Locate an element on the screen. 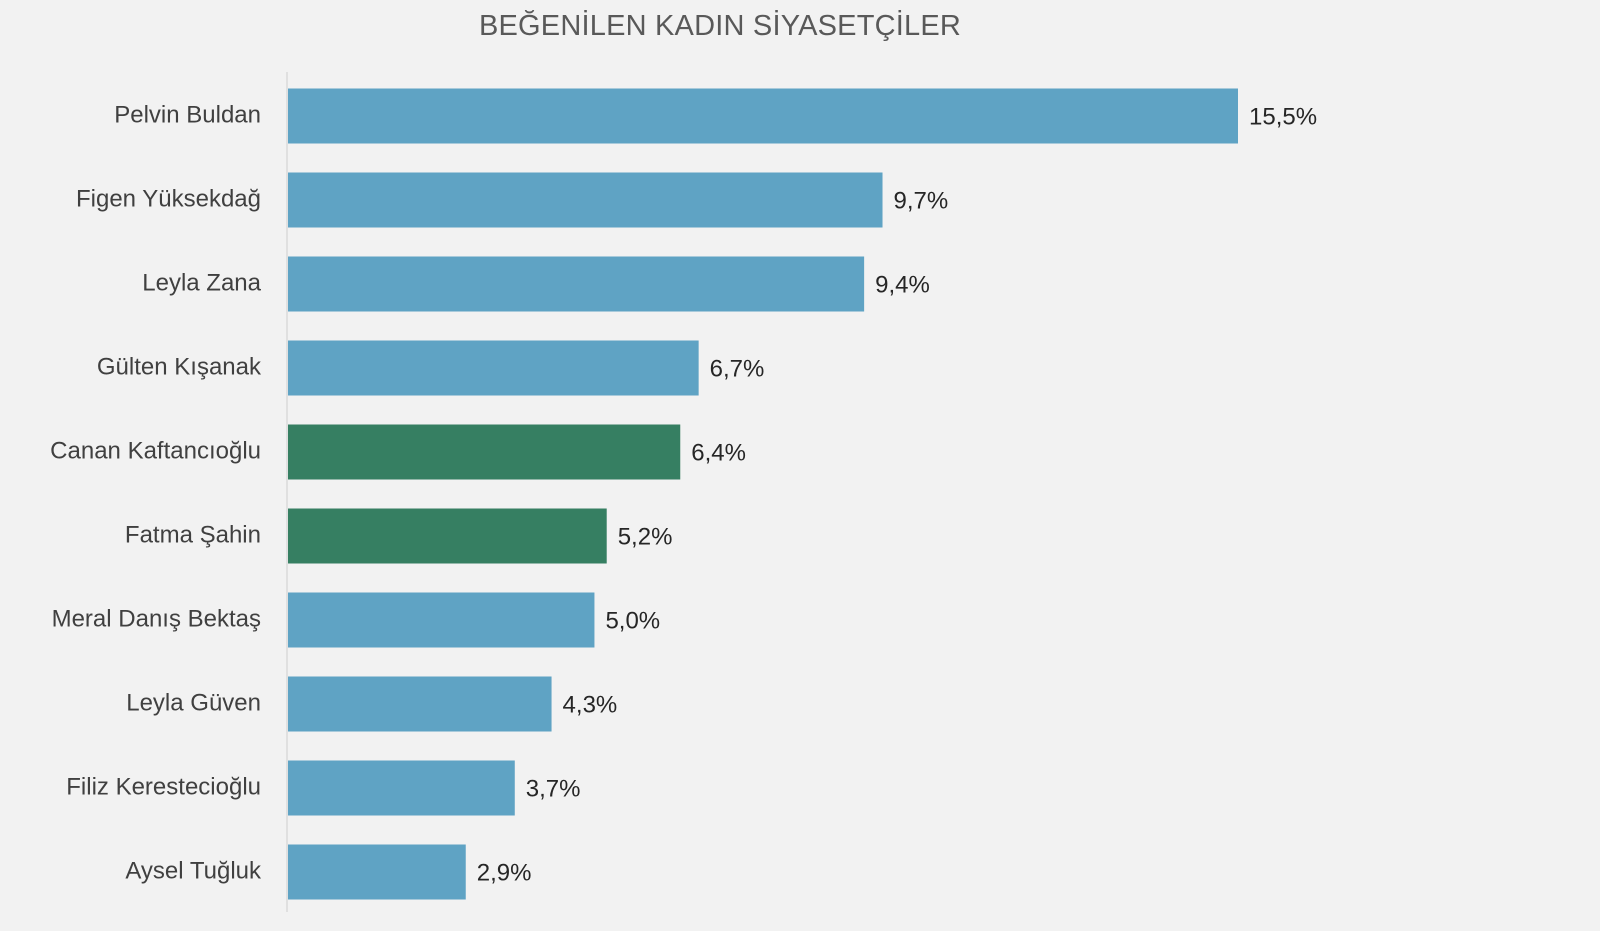 The height and width of the screenshot is (931, 1600). category-label: Figen Yüksekdağ is located at coordinates (168, 198).